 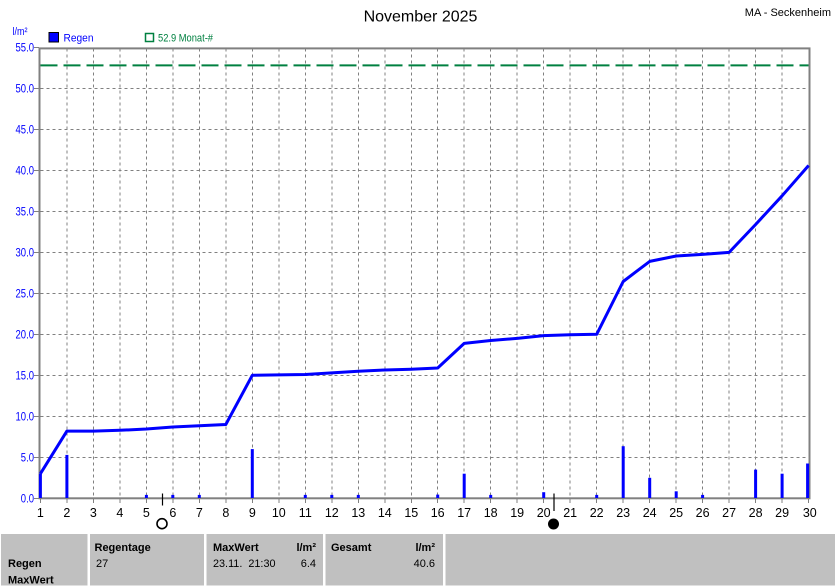 What do you see at coordinates (25, 49) in the screenshot?
I see `svg-text: 55.0` at bounding box center [25, 49].